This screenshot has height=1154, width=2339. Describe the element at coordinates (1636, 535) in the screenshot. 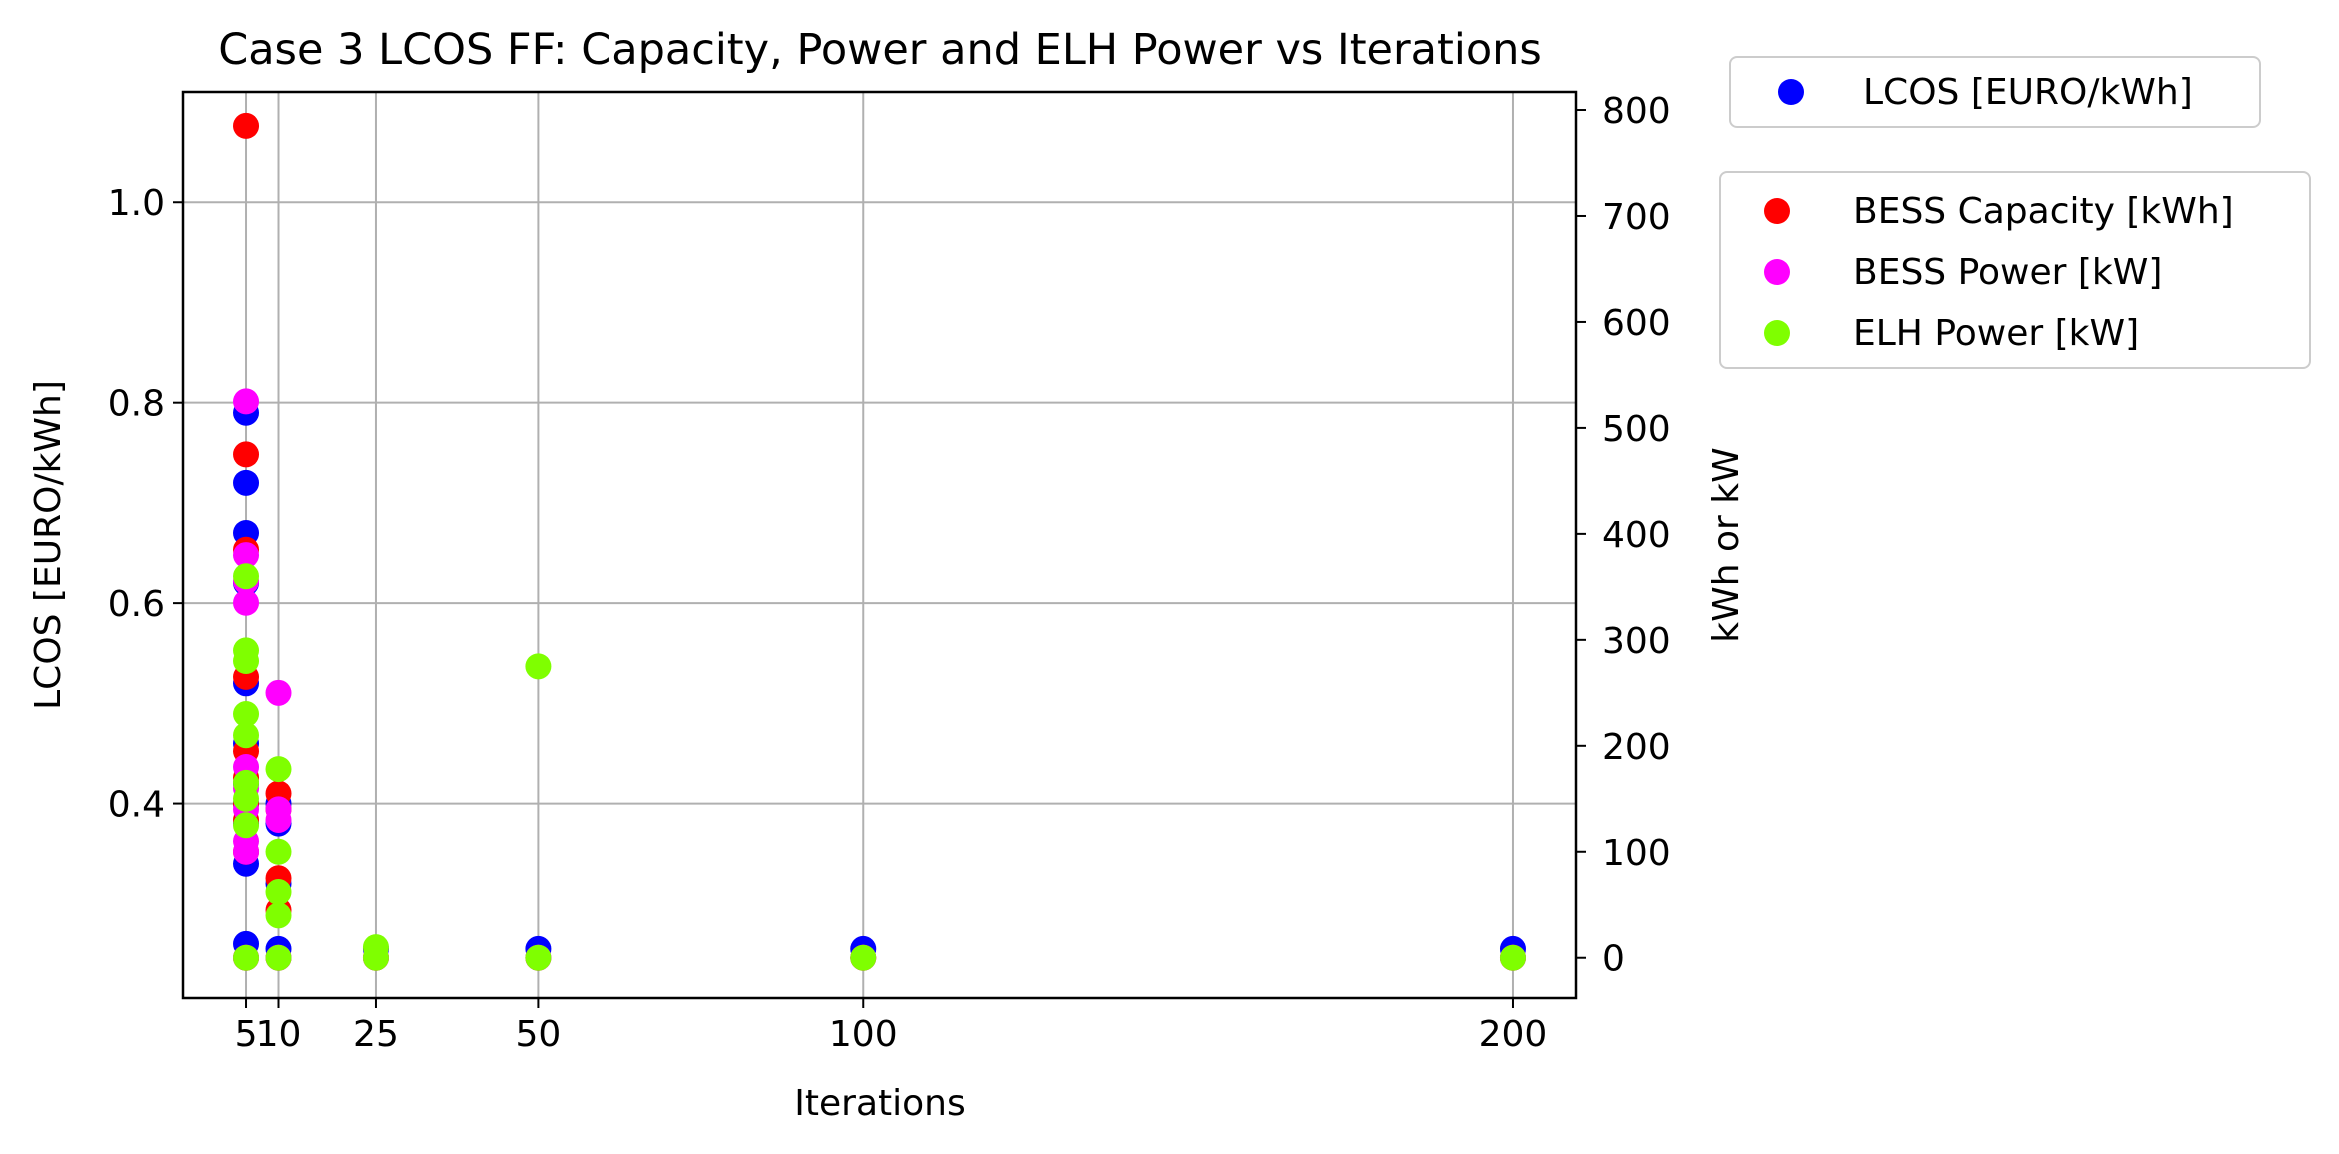

I see `y-right-tick-label: 400` at that location.